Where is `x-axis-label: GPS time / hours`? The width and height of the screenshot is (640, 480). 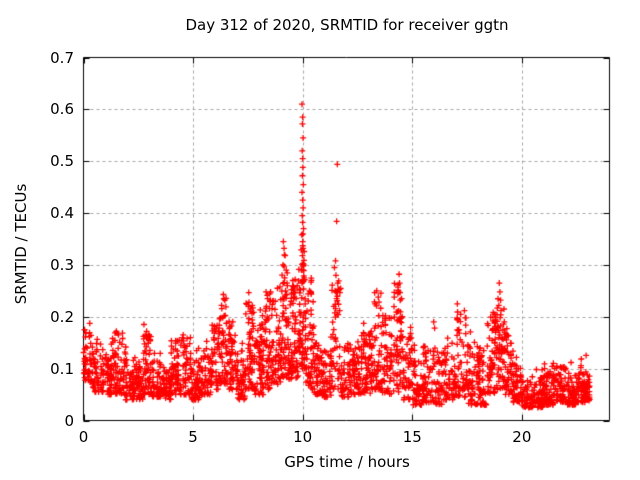 x-axis-label: GPS time / hours is located at coordinates (347, 462).